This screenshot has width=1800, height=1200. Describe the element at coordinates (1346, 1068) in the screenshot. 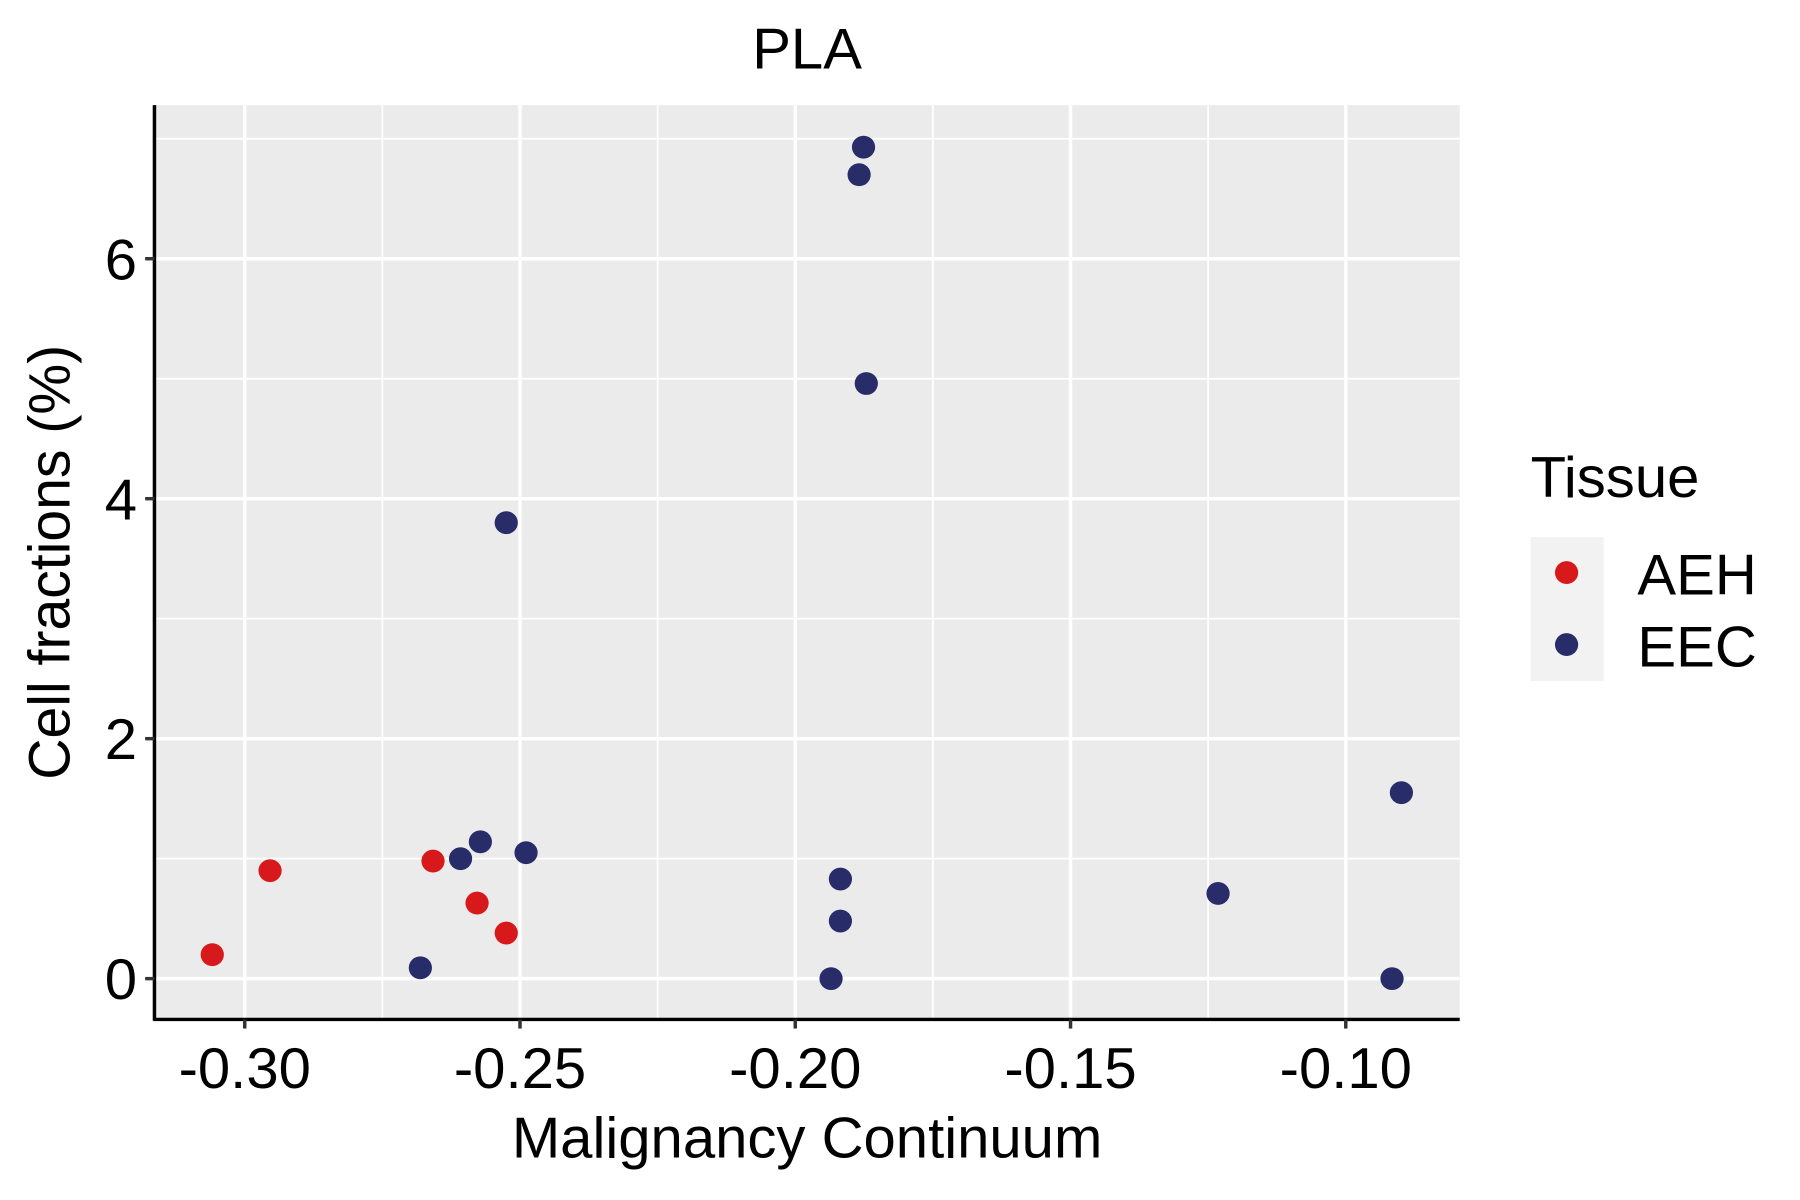

I see `x-tick-label: -0.10` at that location.